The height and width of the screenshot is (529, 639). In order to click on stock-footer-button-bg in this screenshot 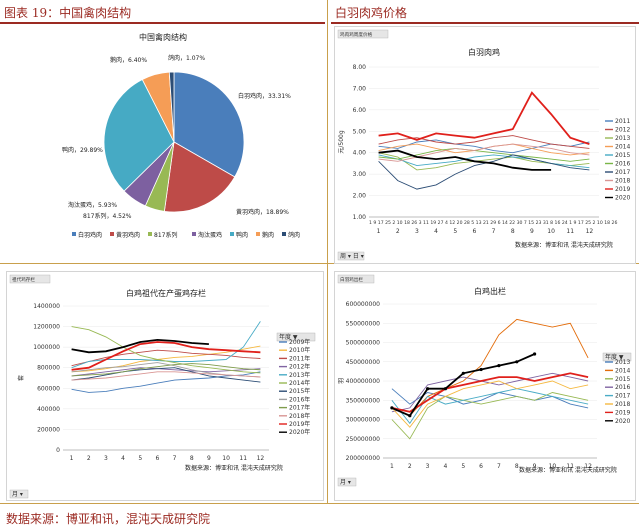, I will do `click(19, 494)`.